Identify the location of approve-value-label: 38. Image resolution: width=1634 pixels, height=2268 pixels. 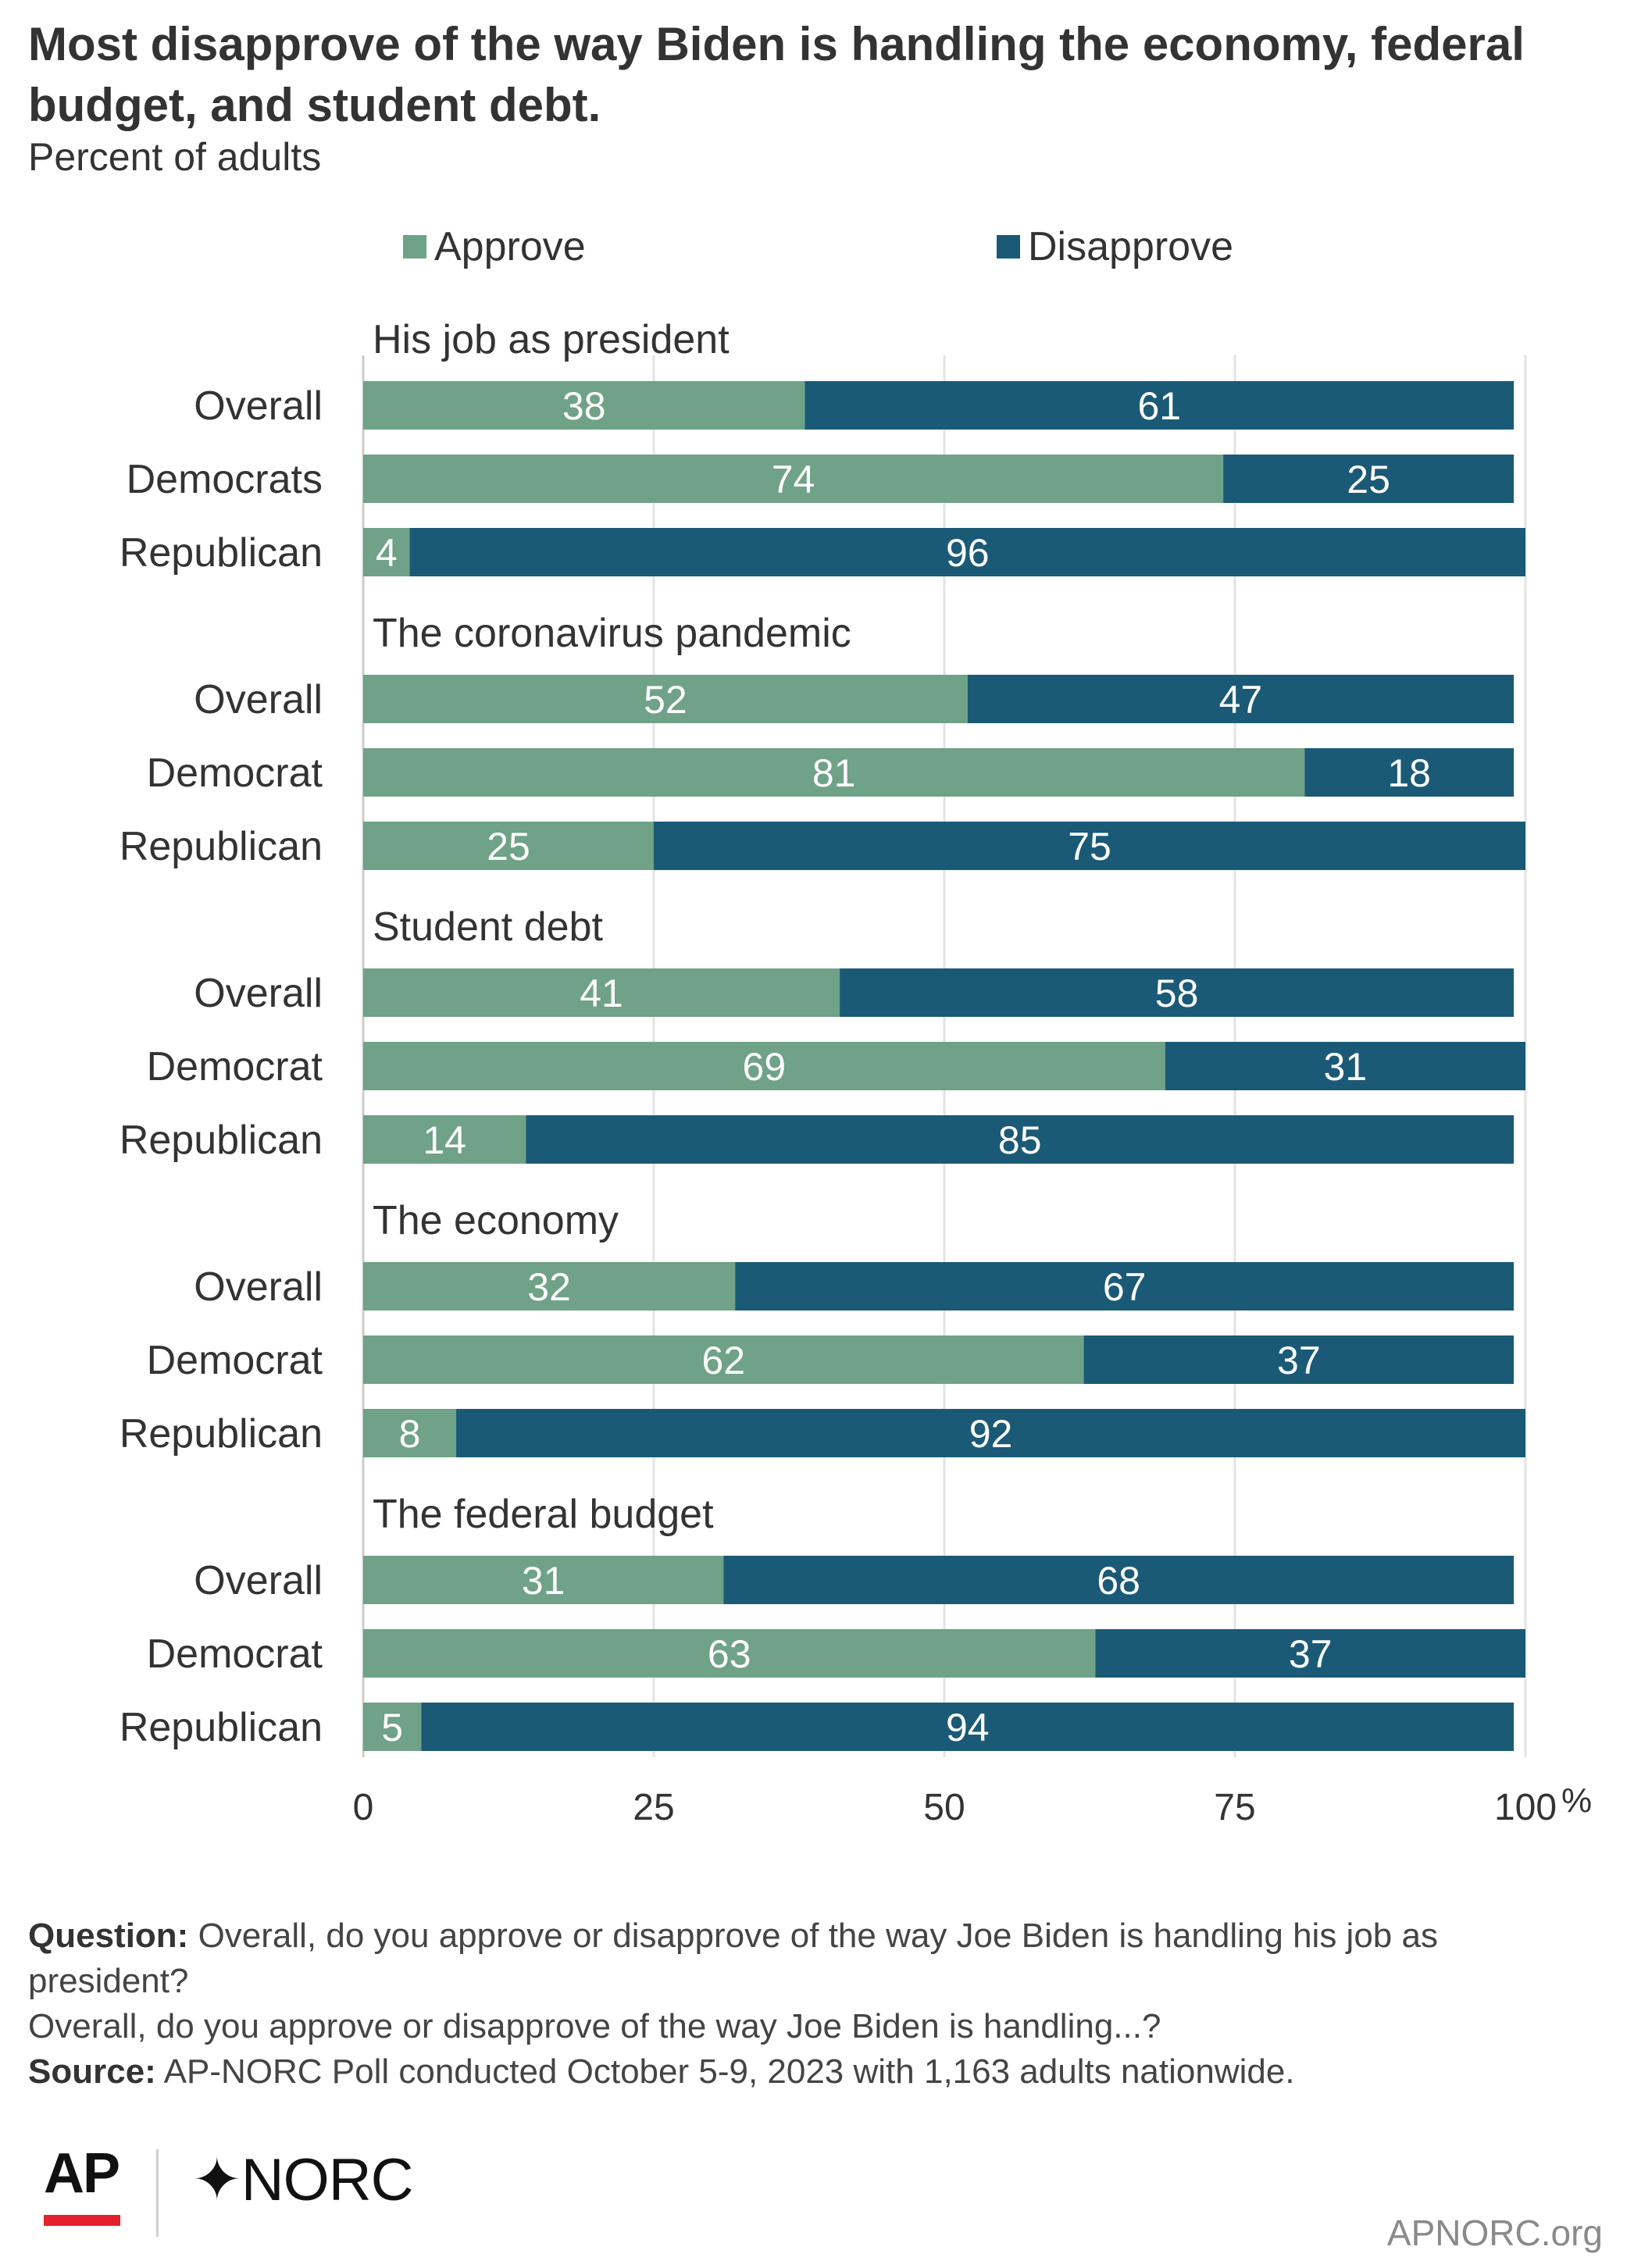
(584, 406).